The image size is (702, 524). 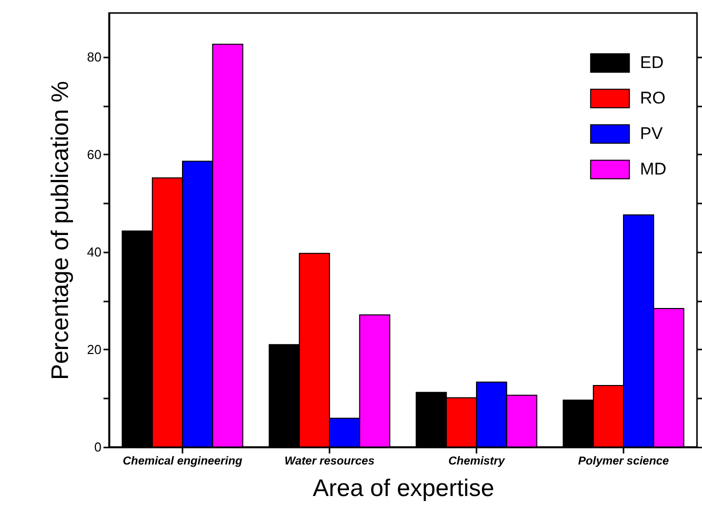 I want to click on legend-label: MD, so click(x=653, y=169).